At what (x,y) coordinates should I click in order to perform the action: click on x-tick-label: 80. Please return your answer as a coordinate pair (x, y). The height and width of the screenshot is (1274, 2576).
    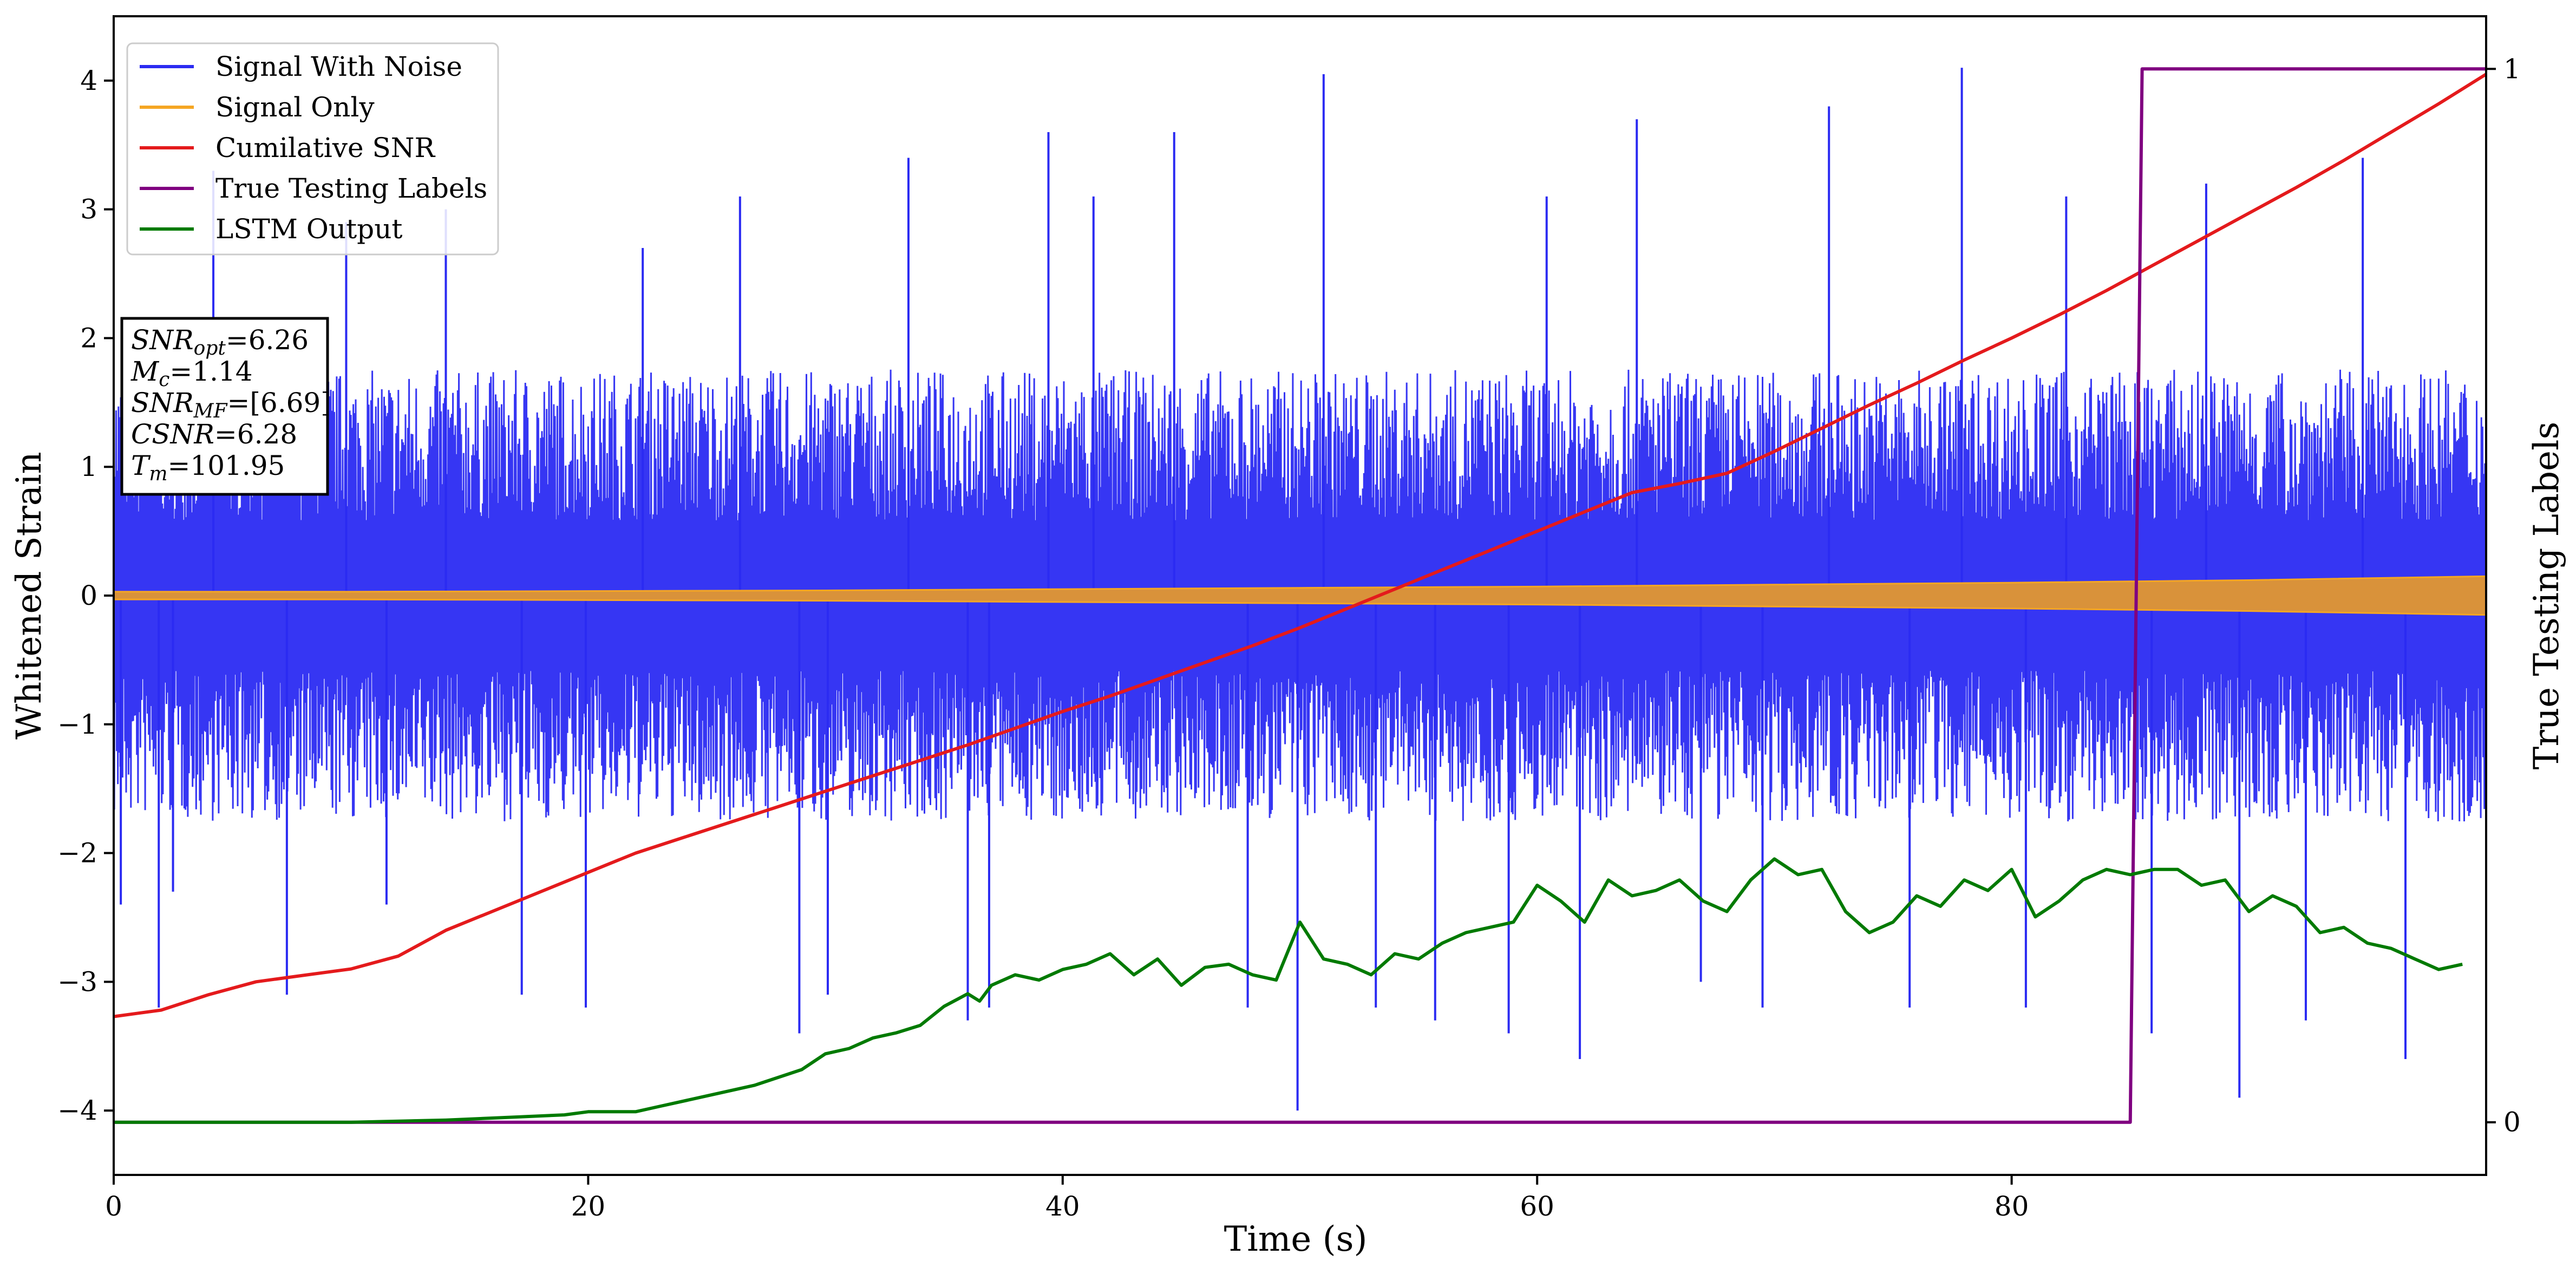
    Looking at the image, I should click on (2012, 1206).